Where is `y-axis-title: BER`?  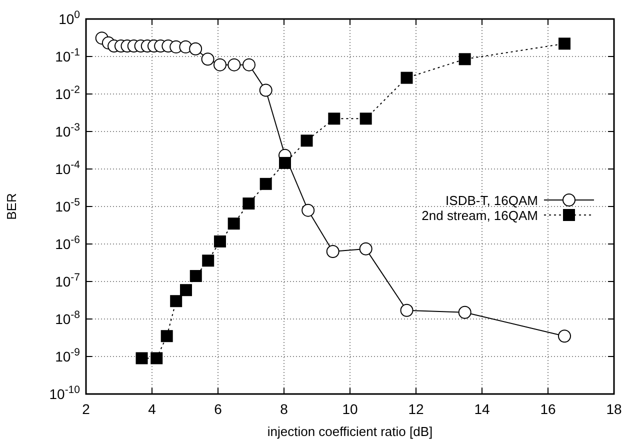 y-axis-title: BER is located at coordinates (11, 206).